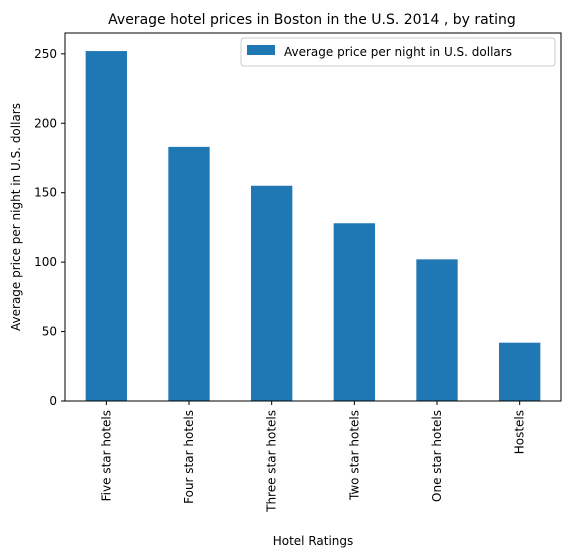 The height and width of the screenshot is (558, 571). I want to click on y-tick-label: 100, so click(45, 262).